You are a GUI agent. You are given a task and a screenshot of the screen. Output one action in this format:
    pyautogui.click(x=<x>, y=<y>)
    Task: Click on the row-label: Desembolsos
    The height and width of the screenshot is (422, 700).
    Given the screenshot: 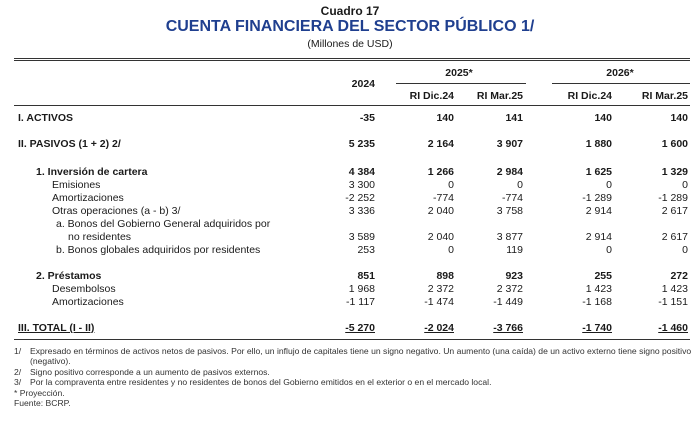 What is the action you would take?
    pyautogui.click(x=84, y=289)
    